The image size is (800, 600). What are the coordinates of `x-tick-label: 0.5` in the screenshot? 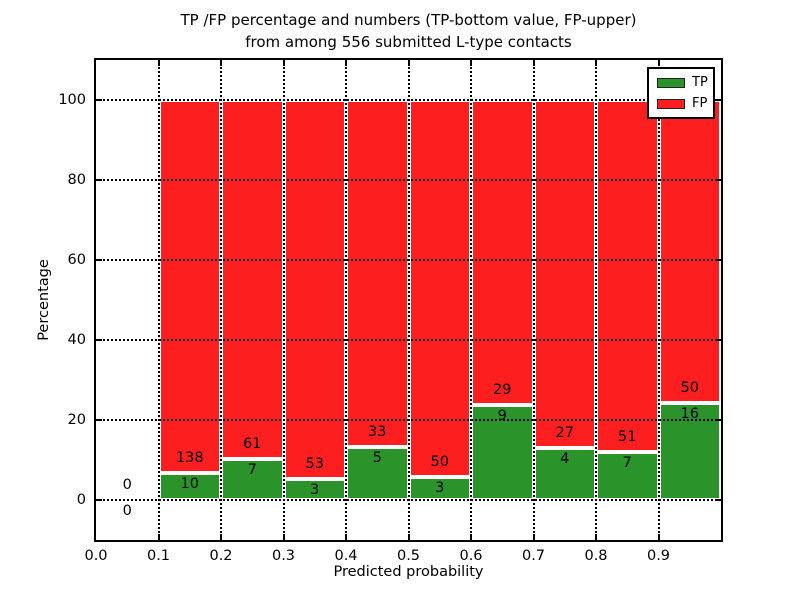 It's located at (408, 556).